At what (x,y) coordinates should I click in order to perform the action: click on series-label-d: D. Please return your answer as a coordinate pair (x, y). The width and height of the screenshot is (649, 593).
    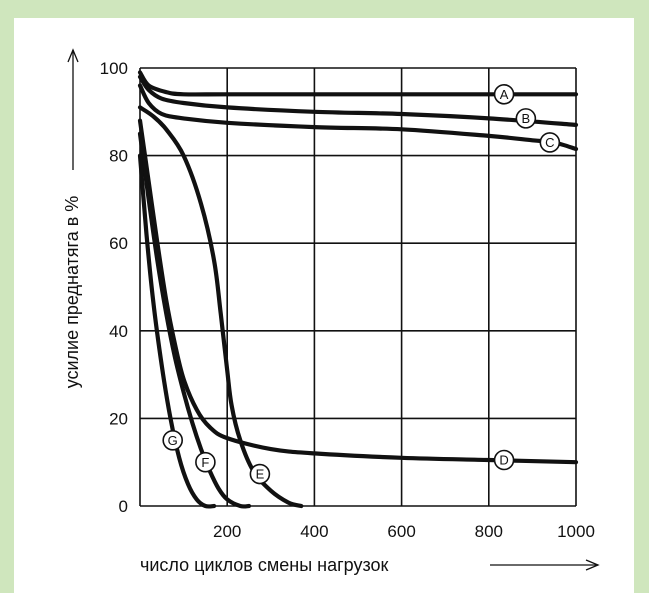
    Looking at the image, I should click on (503, 460).